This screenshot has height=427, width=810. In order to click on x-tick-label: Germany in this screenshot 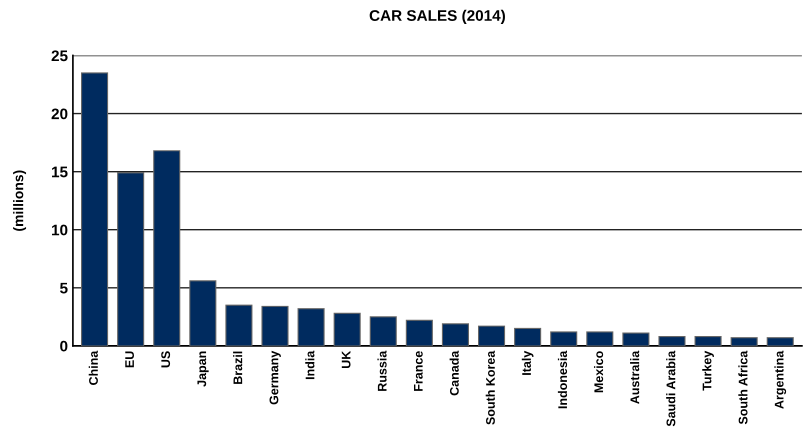, I will do `click(275, 377)`.